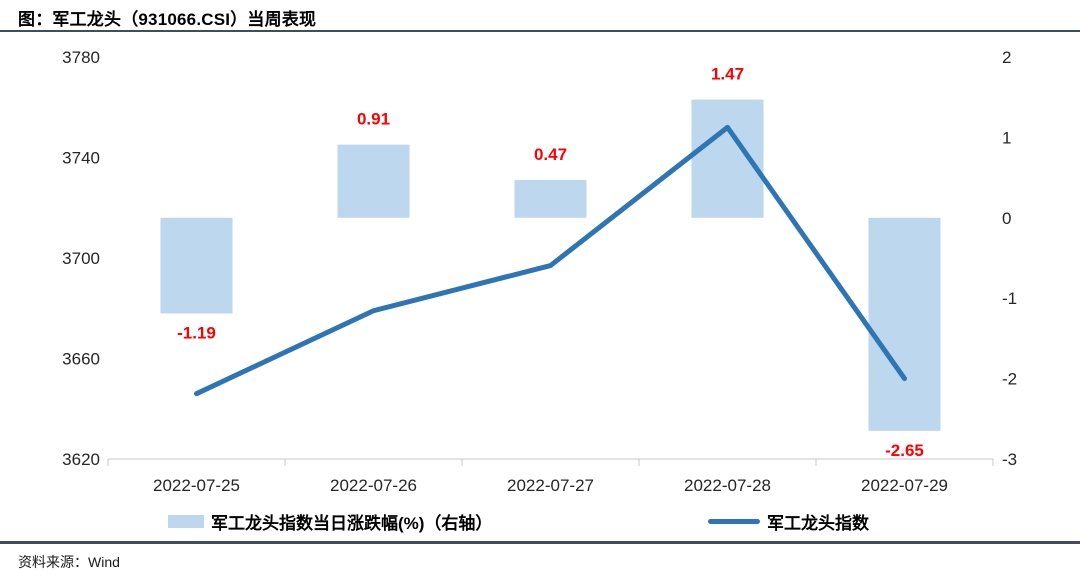 This screenshot has width=1080, height=572. I want to click on x-axis-label: 2022-07-26, so click(373, 485).